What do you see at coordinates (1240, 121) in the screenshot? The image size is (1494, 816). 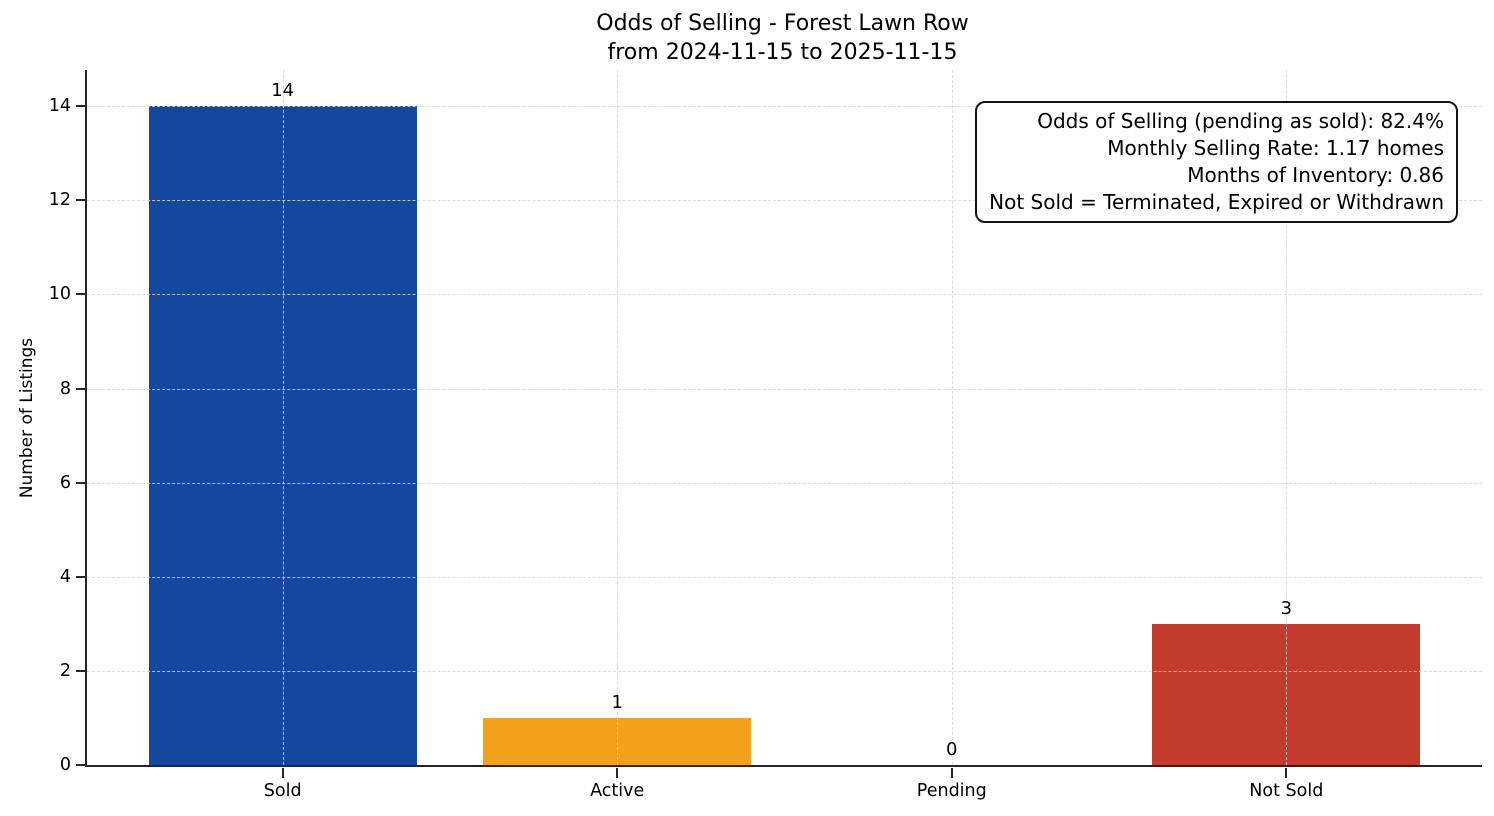 I see `annotation-odds-of-selling: Odds of Selling (pending as sold): 82.4%` at bounding box center [1240, 121].